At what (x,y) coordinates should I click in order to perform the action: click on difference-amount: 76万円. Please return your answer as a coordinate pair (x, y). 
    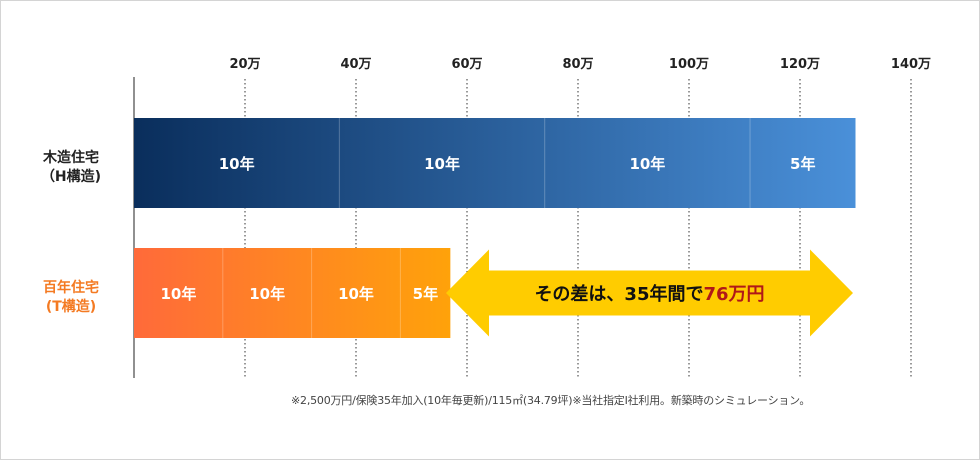
    Looking at the image, I should click on (734, 294).